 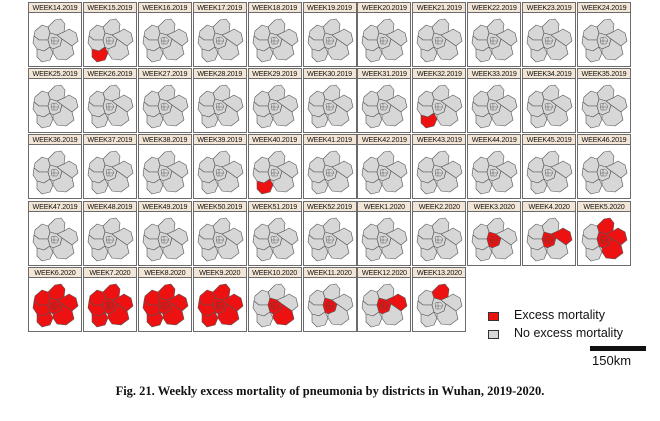 What do you see at coordinates (274, 140) in the screenshot?
I see `panel-week-label: WEEK40.2019` at bounding box center [274, 140].